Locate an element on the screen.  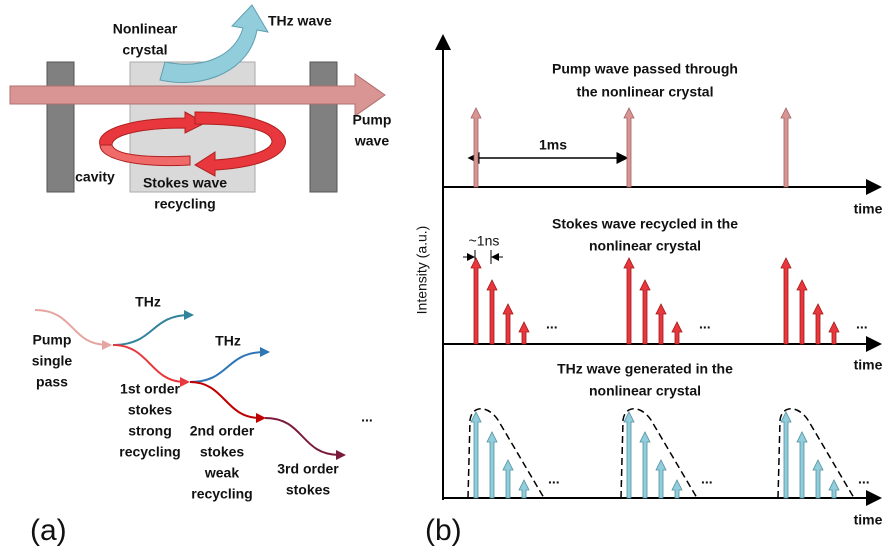
panel-label: (a) is located at coordinates (48, 530).